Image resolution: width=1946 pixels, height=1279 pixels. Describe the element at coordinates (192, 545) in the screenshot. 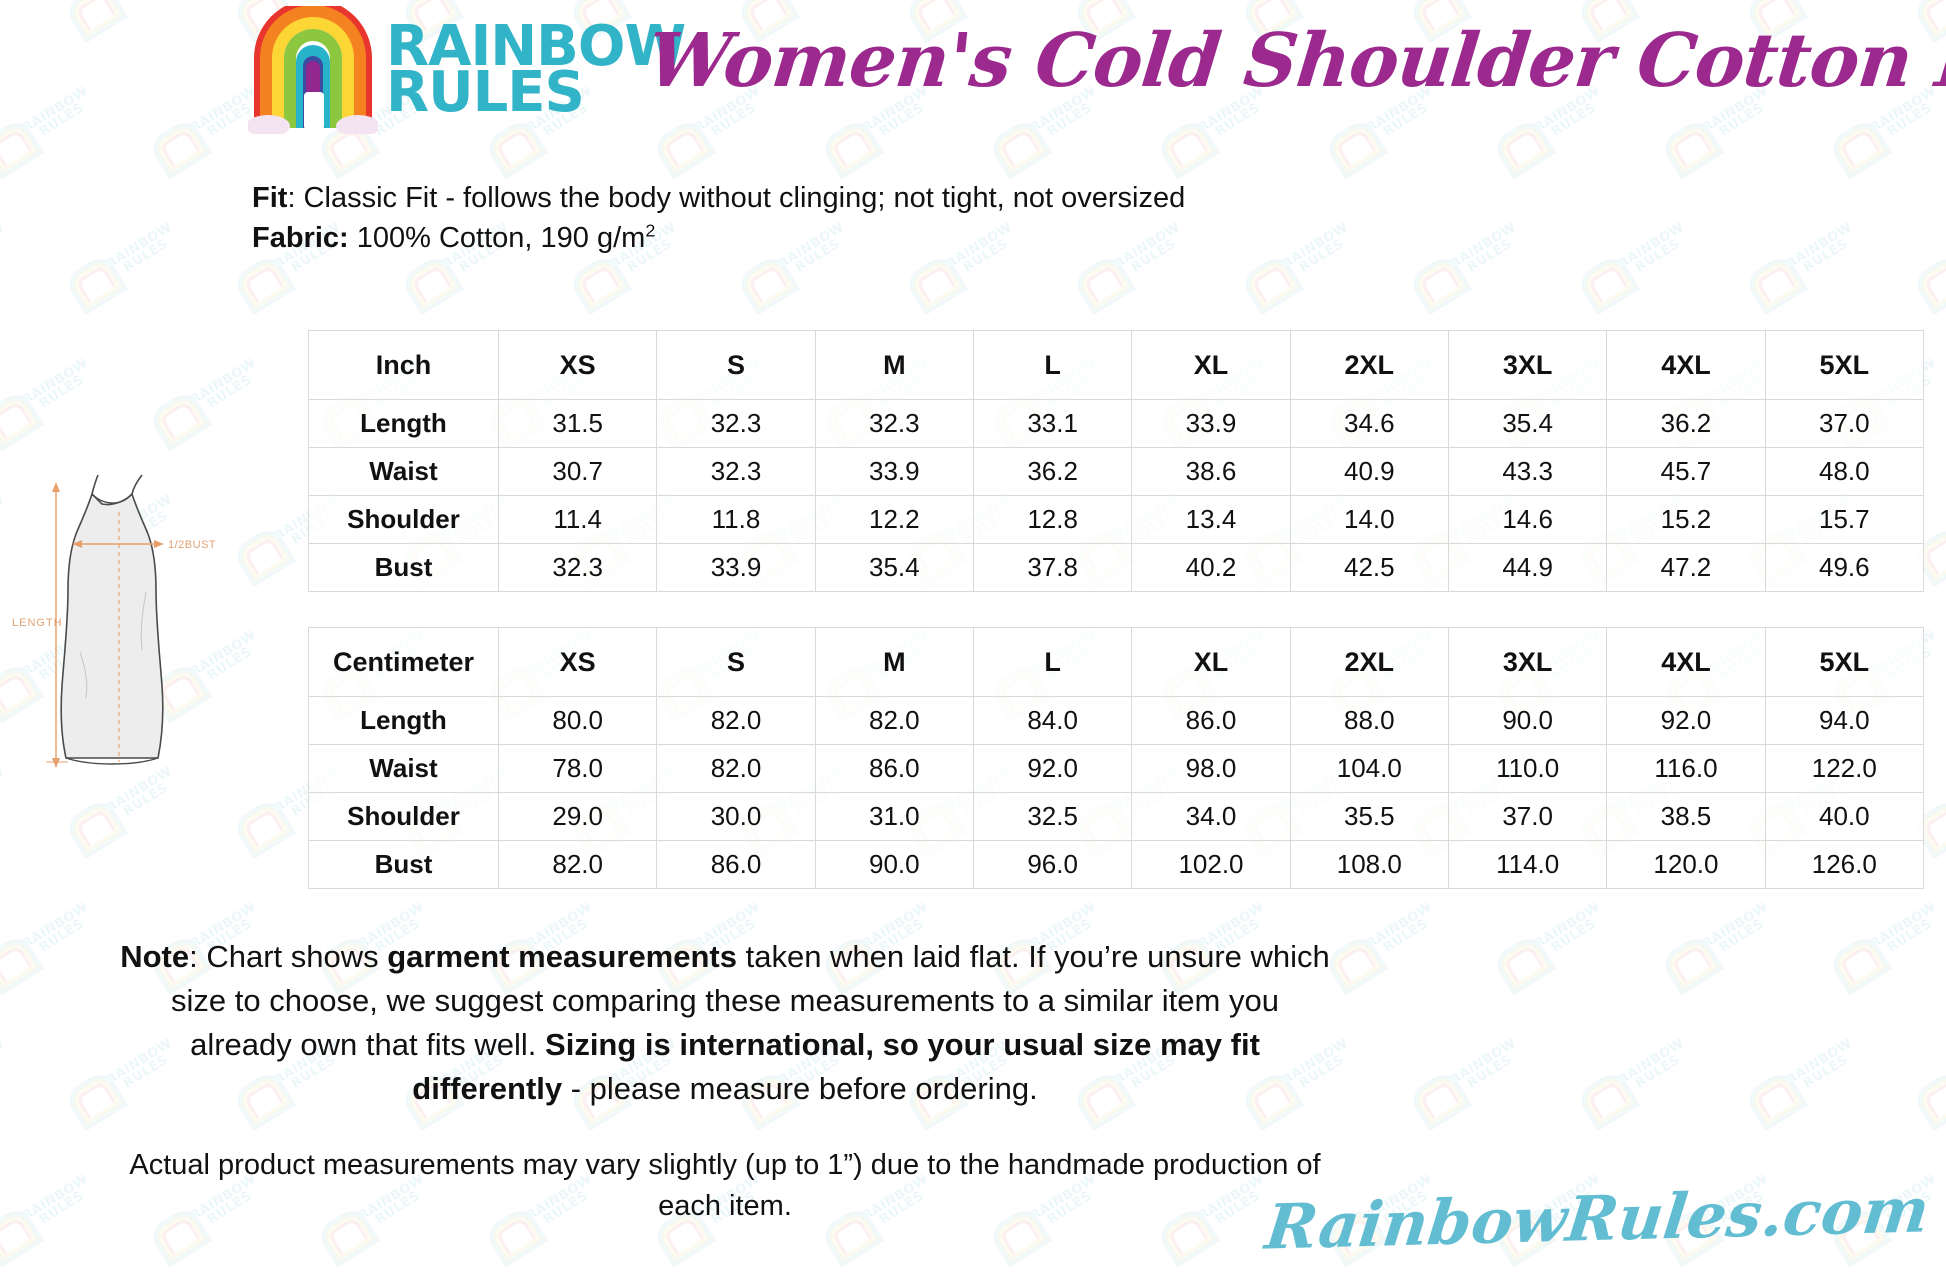

I see `bust-label: 1/2BUST` at that location.